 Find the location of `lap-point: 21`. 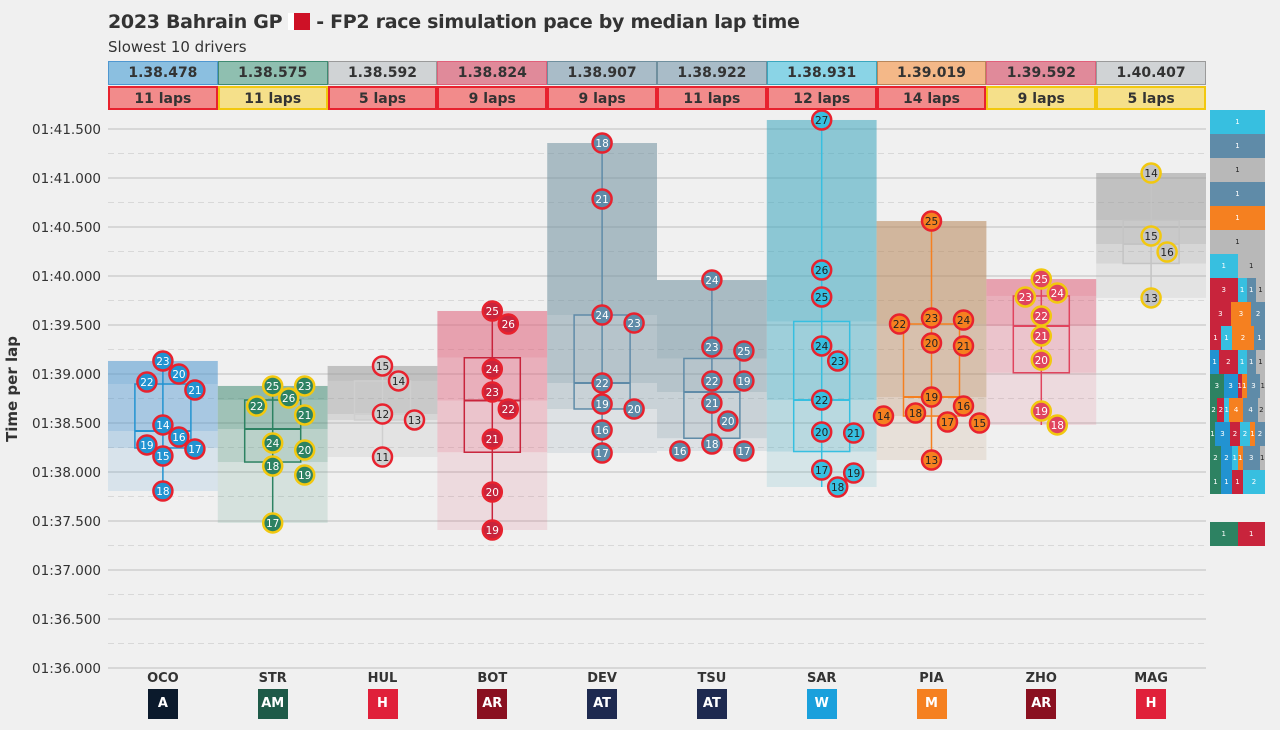

lap-point: 21 is located at coordinates (712, 403).